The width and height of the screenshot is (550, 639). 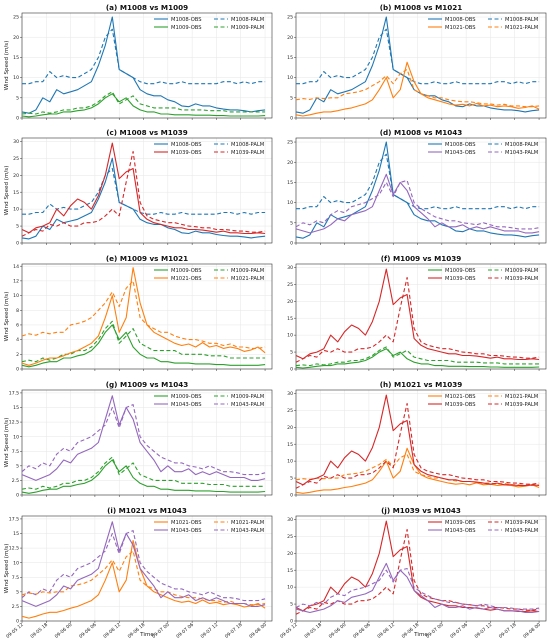 I want to click on x-tick-label: 09-05 12, so click(x=289, y=630).